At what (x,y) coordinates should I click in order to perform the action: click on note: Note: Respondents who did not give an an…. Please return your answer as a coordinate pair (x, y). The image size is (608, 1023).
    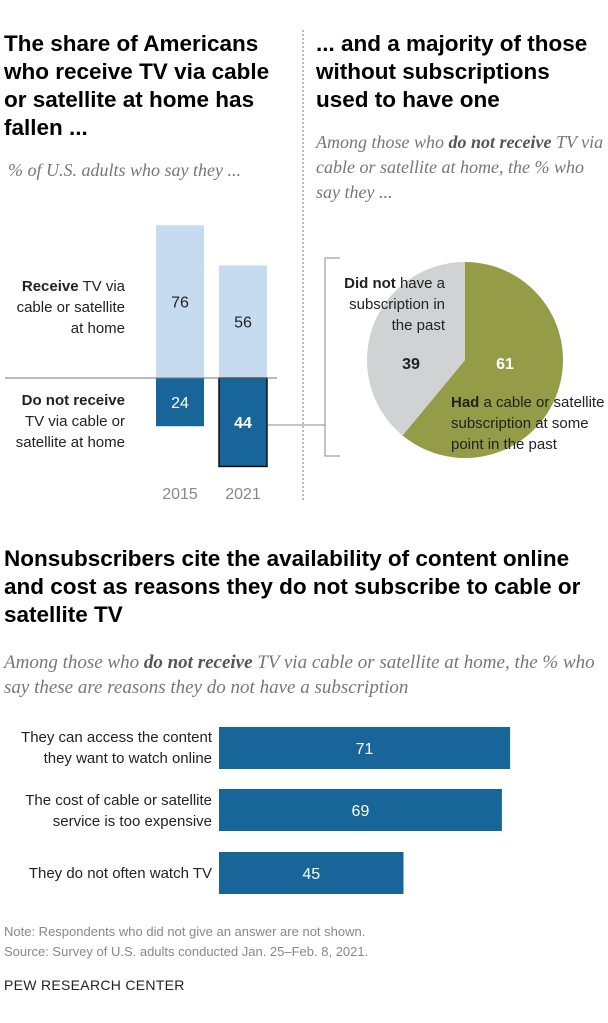
    Looking at the image, I should click on (185, 931).